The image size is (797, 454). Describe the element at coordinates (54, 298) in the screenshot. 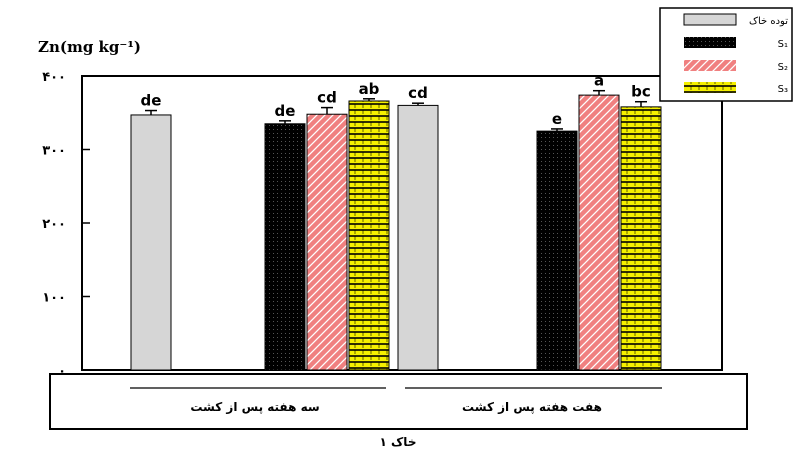

I see `y-tick-label: ۱۰۰` at that location.